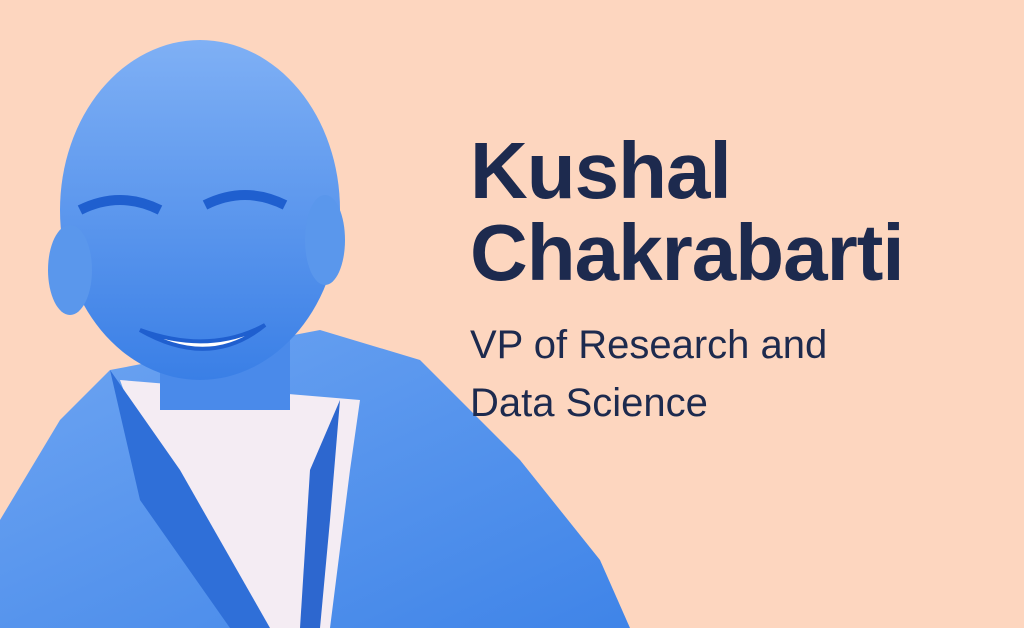  I want to click on role-line: Data Science, so click(589, 403).